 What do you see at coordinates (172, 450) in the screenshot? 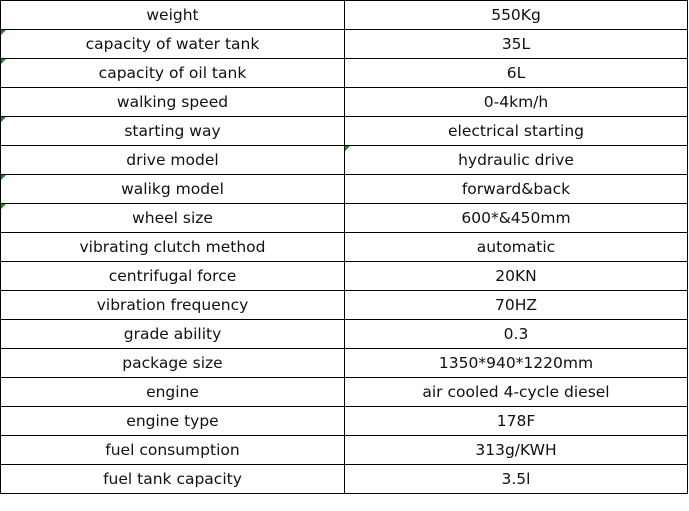
I see `spec-label: fuel consumption` at bounding box center [172, 450].